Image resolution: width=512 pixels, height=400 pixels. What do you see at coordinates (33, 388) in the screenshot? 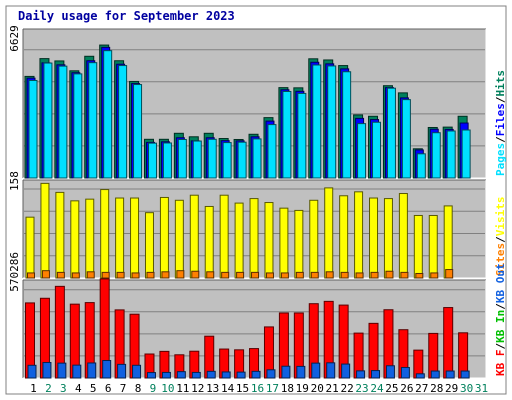
I see `x-tick-label: 1` at bounding box center [33, 388].